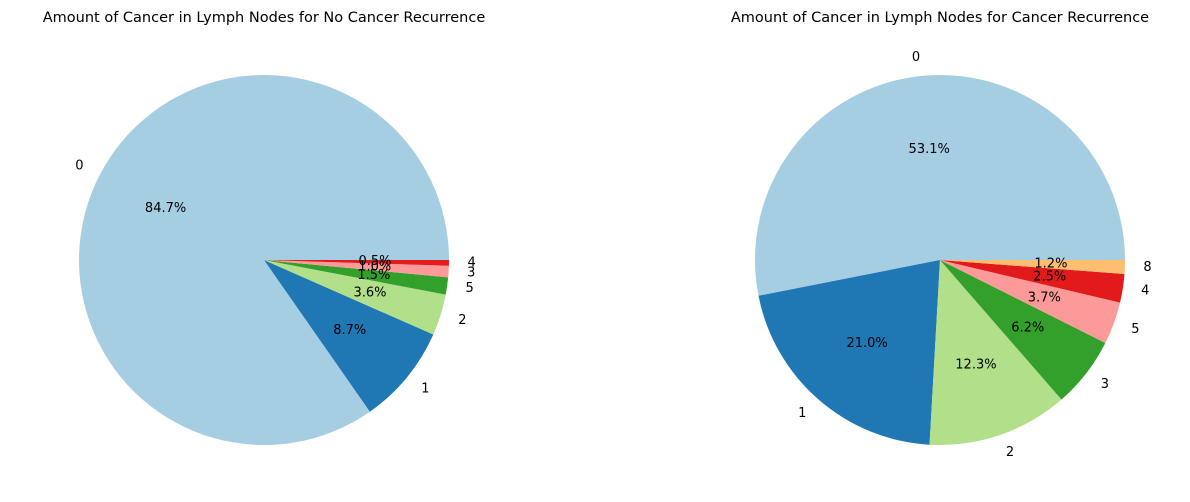 The image size is (1190, 502). What do you see at coordinates (369, 292) in the screenshot?
I see `percent-label-no-recurrence-2: 3.6%` at bounding box center [369, 292].